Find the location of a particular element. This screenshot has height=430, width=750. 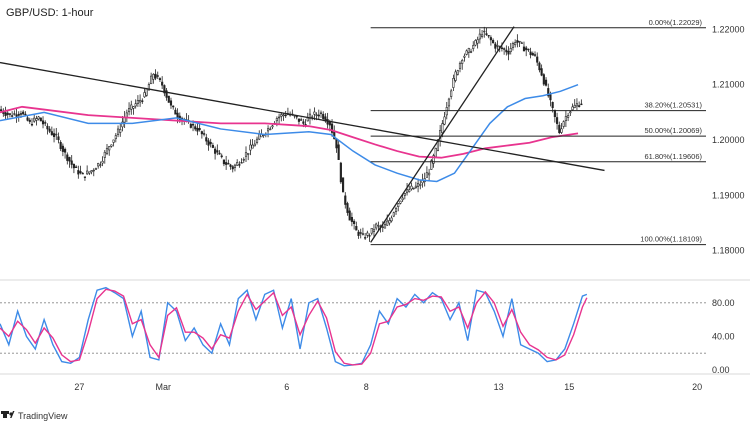

tradingview-logo-icon is located at coordinates (8, 414).